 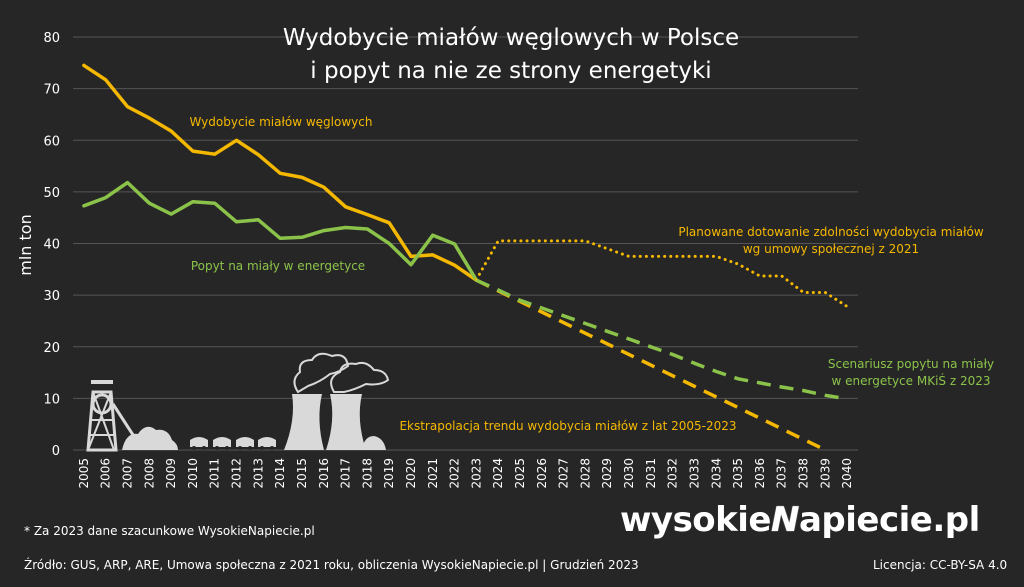 What do you see at coordinates (607, 473) in the screenshot?
I see `x-tick-label-2029: 2029` at bounding box center [607, 473].